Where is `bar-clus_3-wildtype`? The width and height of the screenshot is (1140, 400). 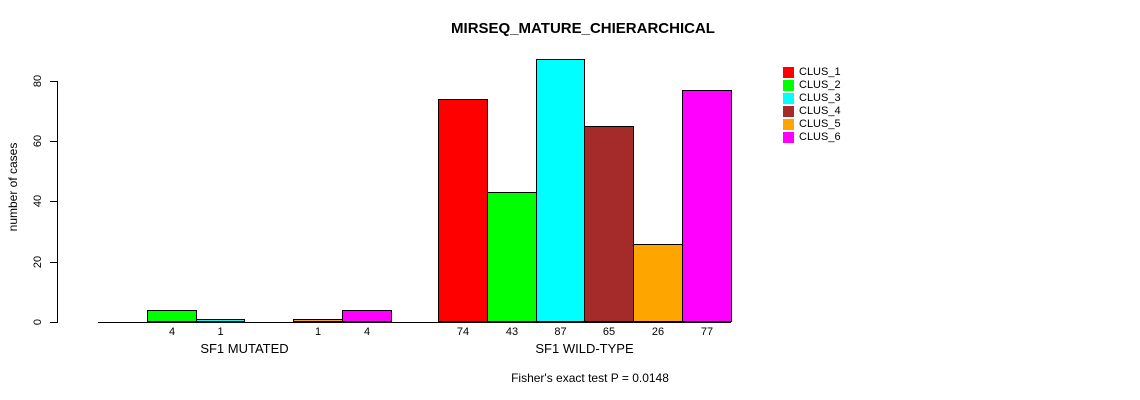 bar-clus_3-wildtype is located at coordinates (560, 190).